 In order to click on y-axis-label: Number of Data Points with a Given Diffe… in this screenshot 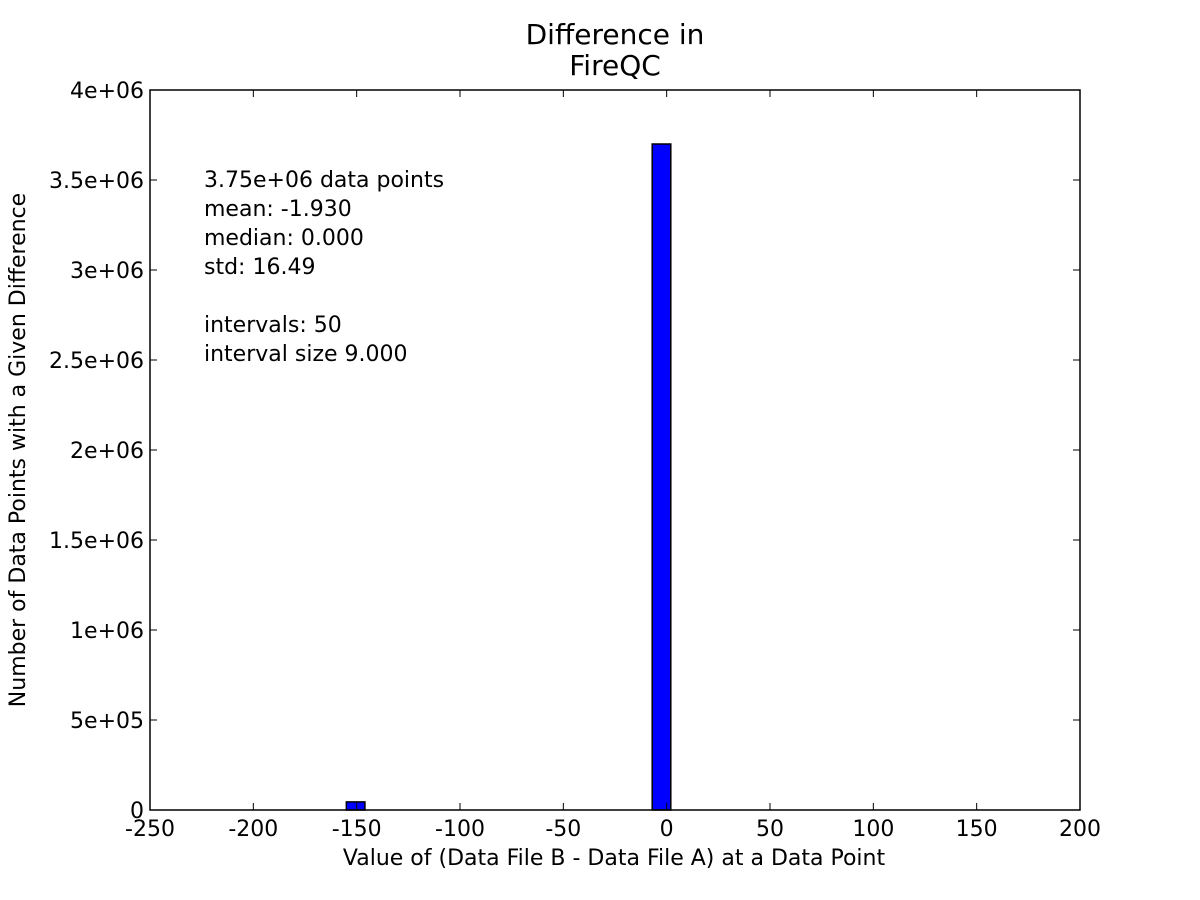, I will do `click(18, 450)`.